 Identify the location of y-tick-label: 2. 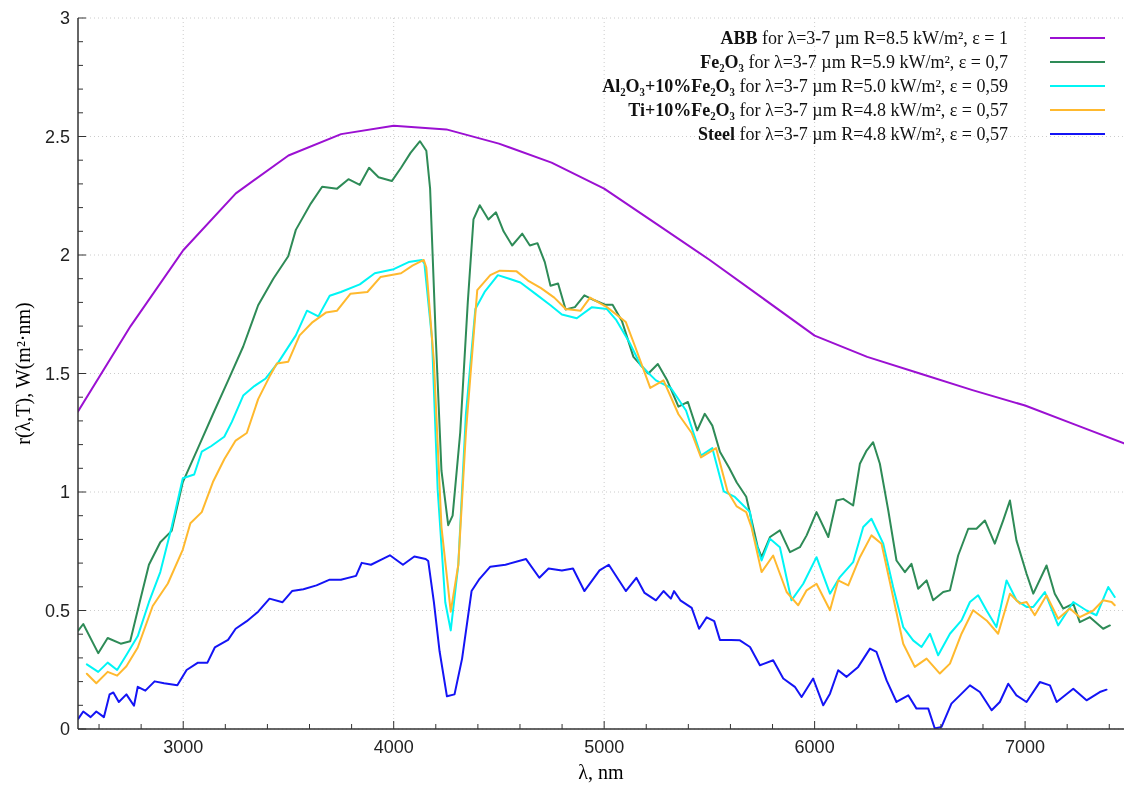
(64, 255).